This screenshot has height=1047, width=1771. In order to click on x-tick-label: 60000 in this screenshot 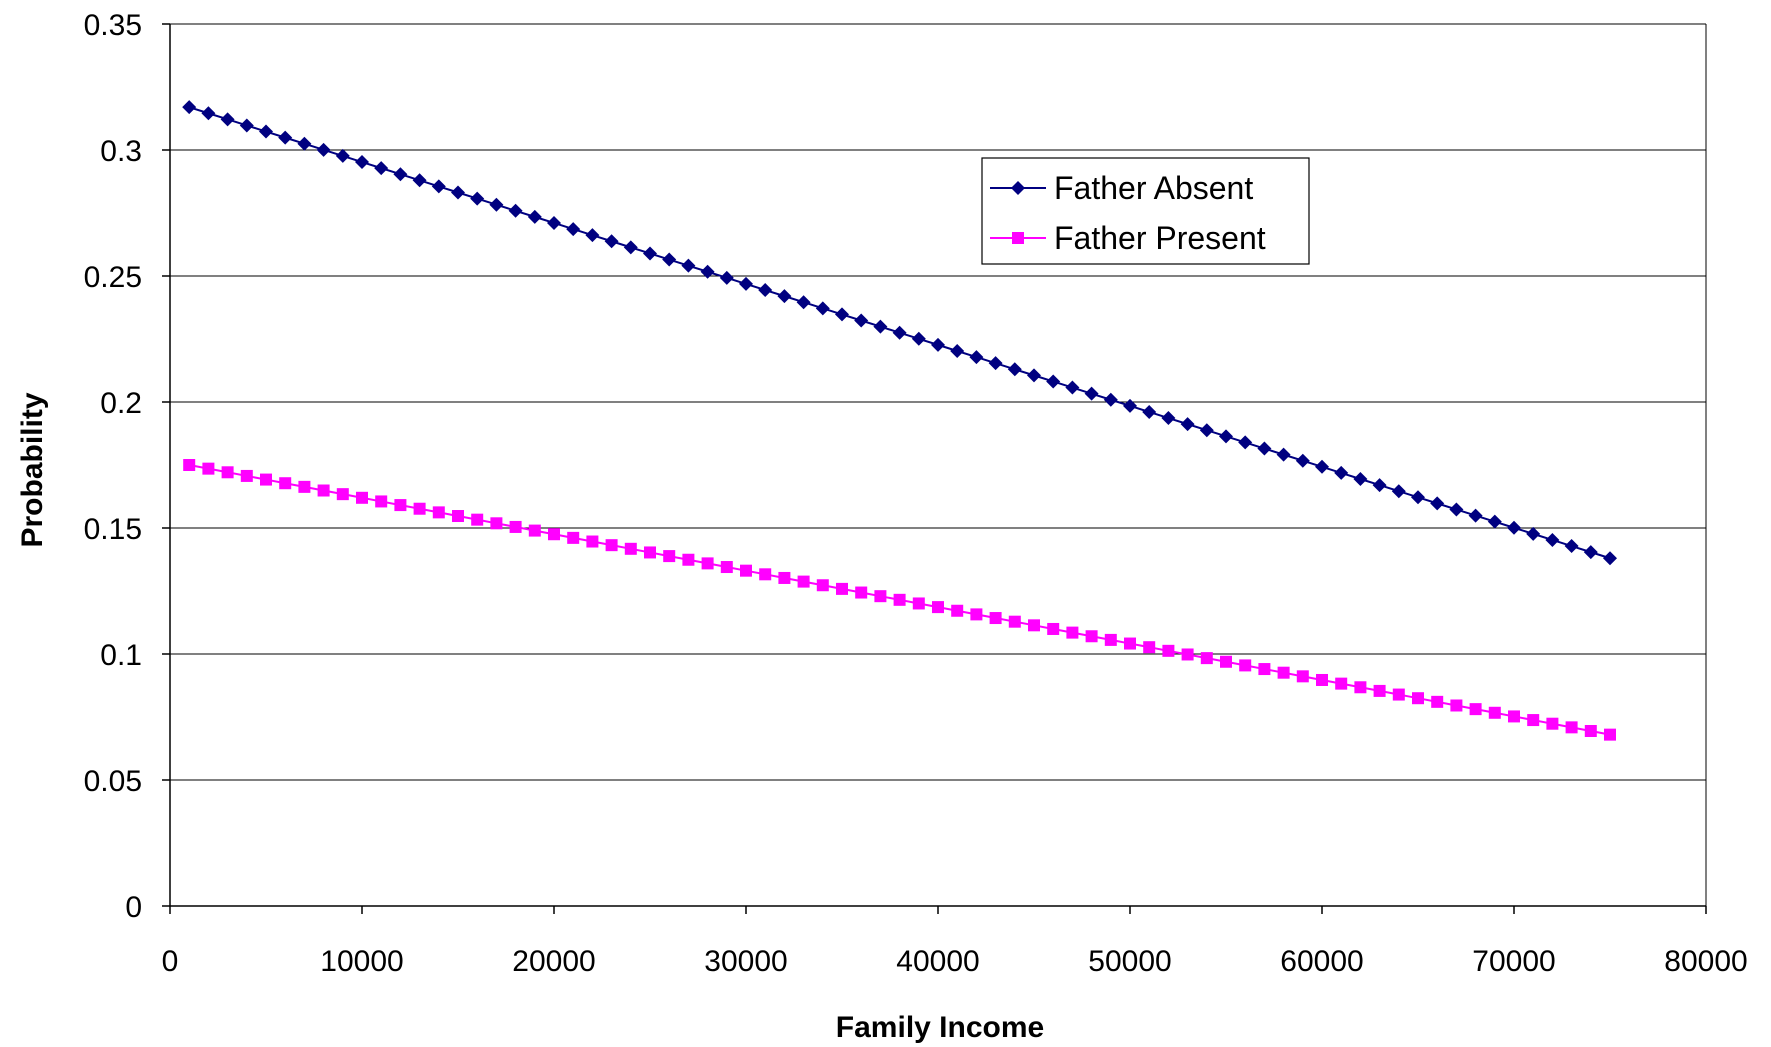, I will do `click(1321, 961)`.